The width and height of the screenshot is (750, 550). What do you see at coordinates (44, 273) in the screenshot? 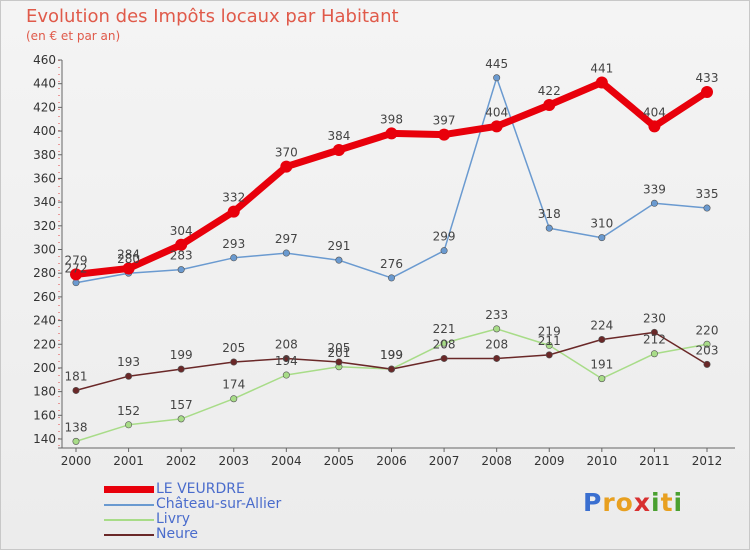
I see `y-tick-label: 280` at bounding box center [44, 273].